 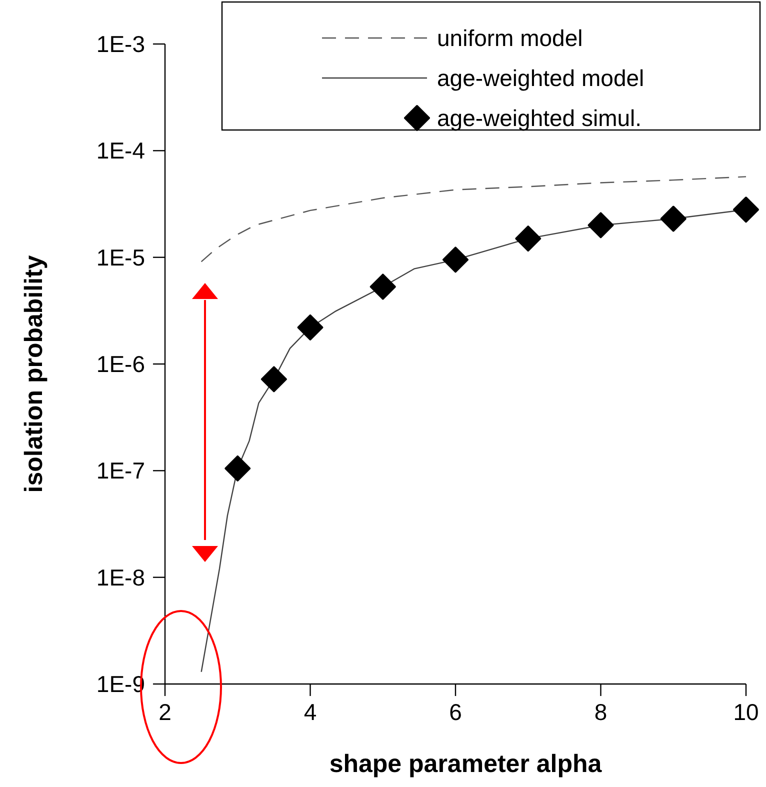 I want to click on x-tick-label: 6, so click(x=455, y=712).